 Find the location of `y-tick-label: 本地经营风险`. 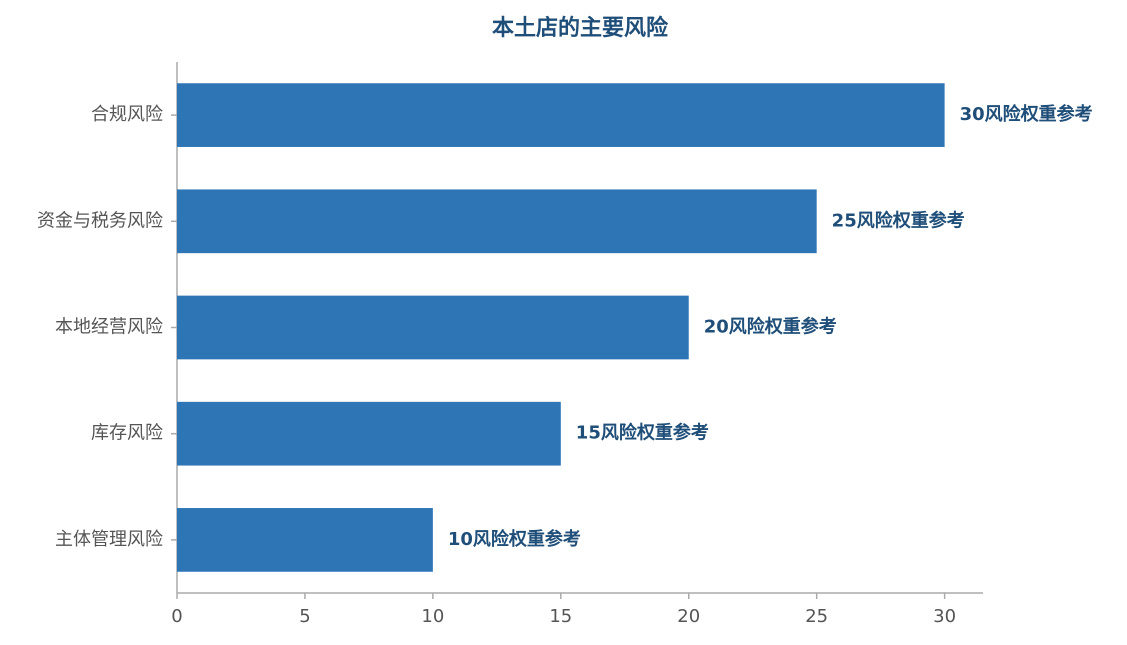

y-tick-label: 本地经营风险 is located at coordinates (109, 327).